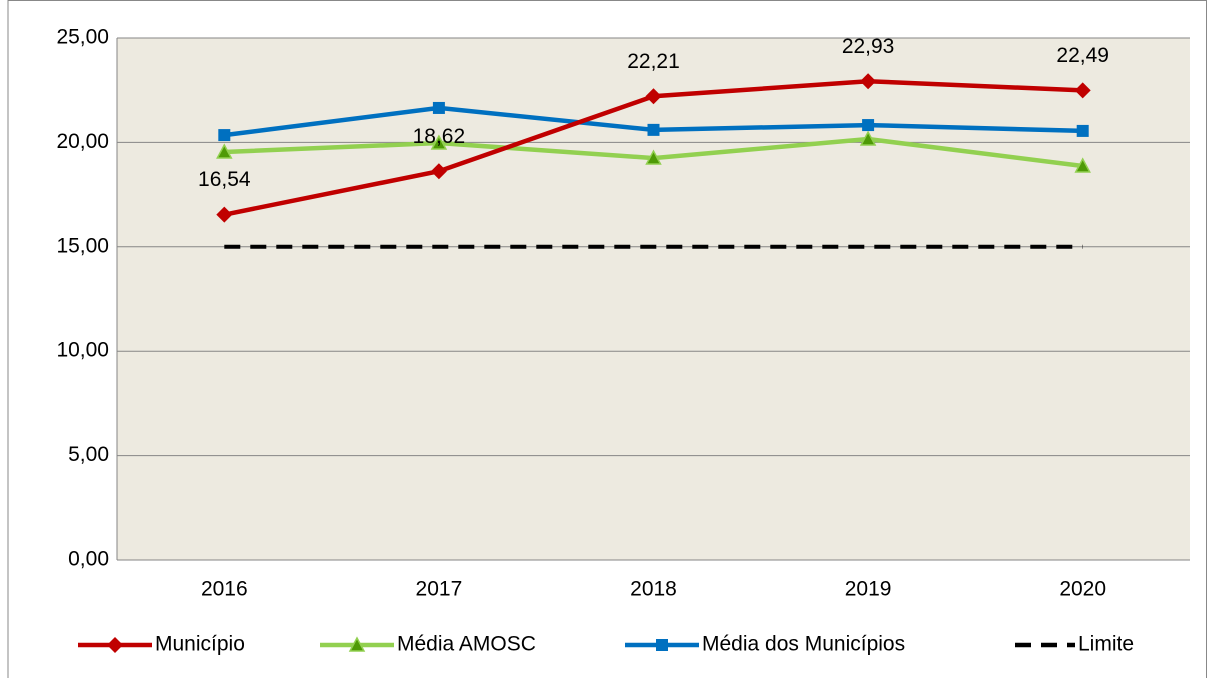 Image resolution: width=1207 pixels, height=678 pixels. I want to click on y-tick-label: 20,00, so click(82, 141).